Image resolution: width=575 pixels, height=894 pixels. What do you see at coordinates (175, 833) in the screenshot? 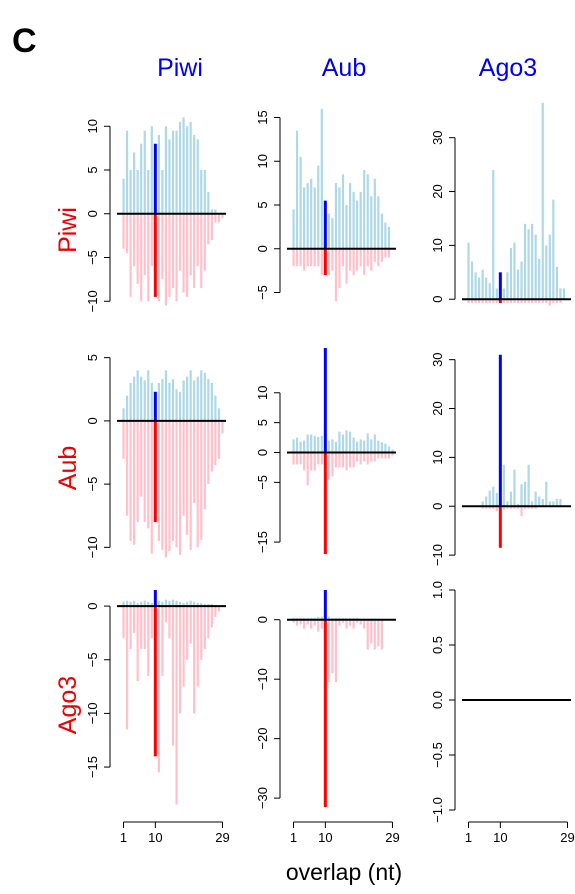
I see `x-axis-col-1: 1 10 29` at bounding box center [175, 833].